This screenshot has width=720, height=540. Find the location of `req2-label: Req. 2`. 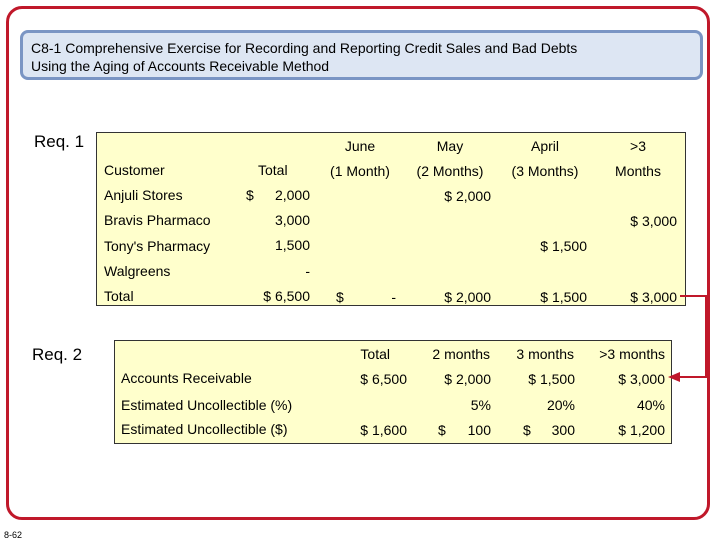

req2-label: Req. 2 is located at coordinates (57, 354).